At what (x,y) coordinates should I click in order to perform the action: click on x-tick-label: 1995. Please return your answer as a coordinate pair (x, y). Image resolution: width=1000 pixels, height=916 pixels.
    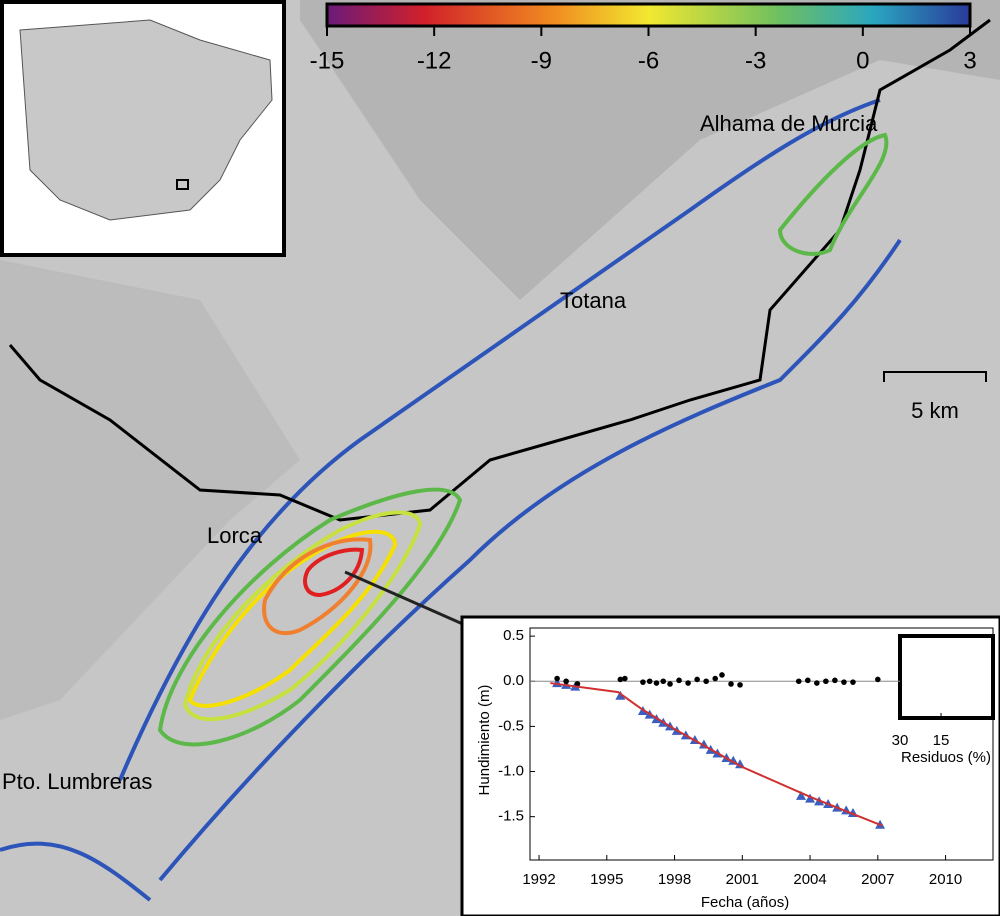
    Looking at the image, I should click on (606, 879).